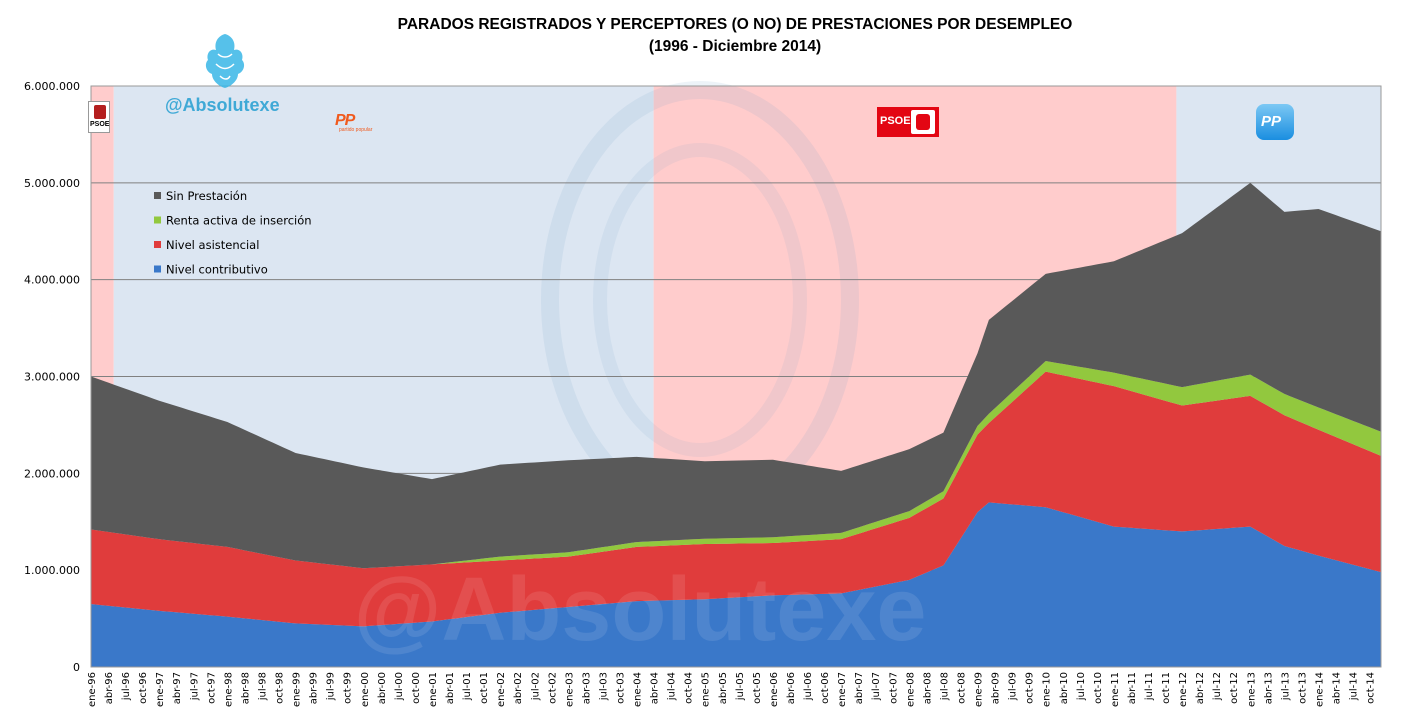 This screenshot has width=1405, height=723. What do you see at coordinates (735, 46) in the screenshot?
I see `title-line-2: (1996 - Diciembre 2014)` at bounding box center [735, 46].